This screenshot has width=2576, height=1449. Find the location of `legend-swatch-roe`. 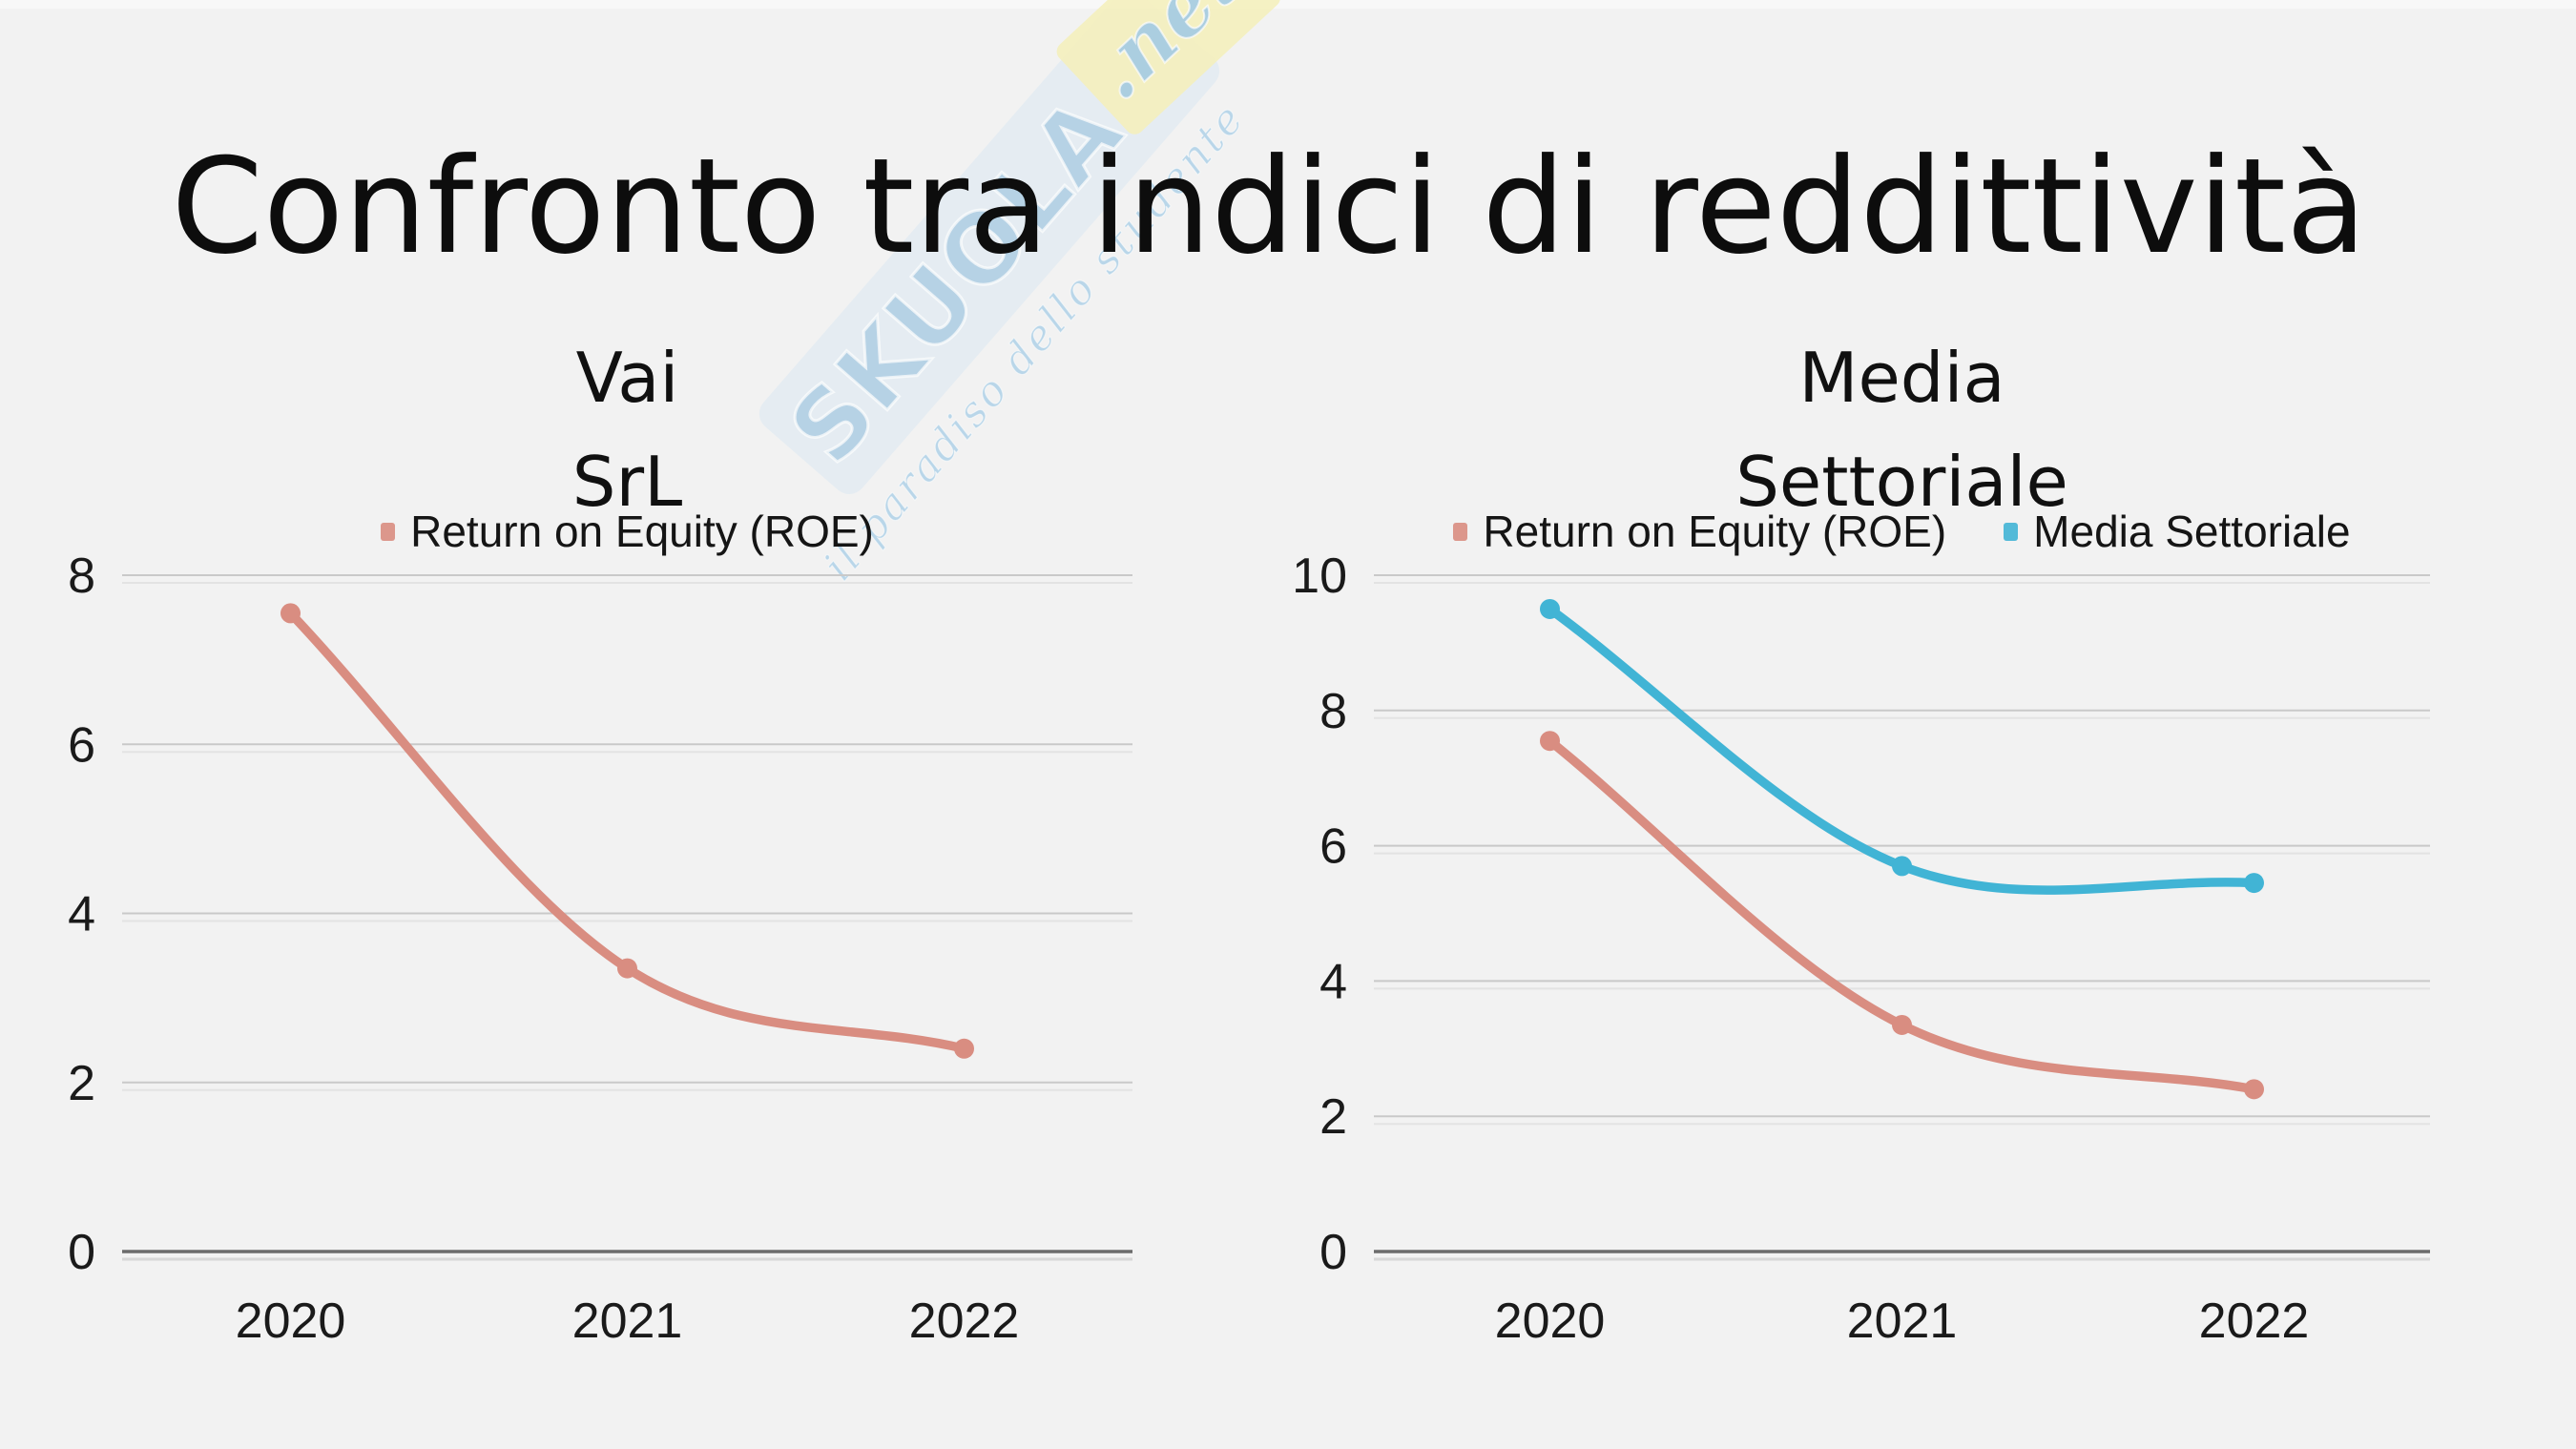

legend-swatch-roe is located at coordinates (388, 531).